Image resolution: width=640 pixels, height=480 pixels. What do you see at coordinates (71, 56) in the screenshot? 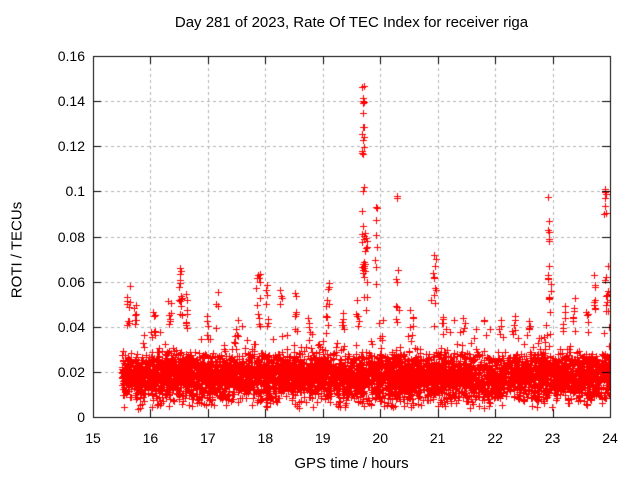
I see `y-tick-label: 0.16` at bounding box center [71, 56].